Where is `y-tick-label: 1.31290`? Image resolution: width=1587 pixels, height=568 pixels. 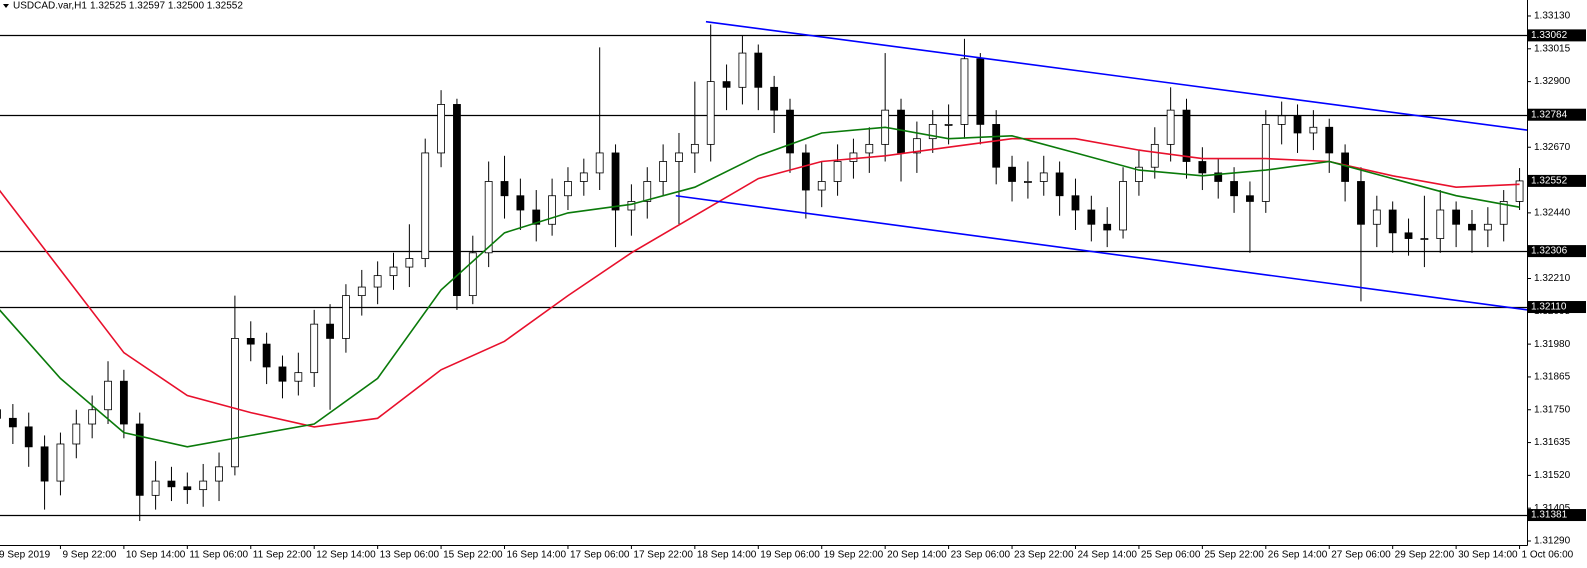 y-tick-label: 1.31290 is located at coordinates (1552, 541).